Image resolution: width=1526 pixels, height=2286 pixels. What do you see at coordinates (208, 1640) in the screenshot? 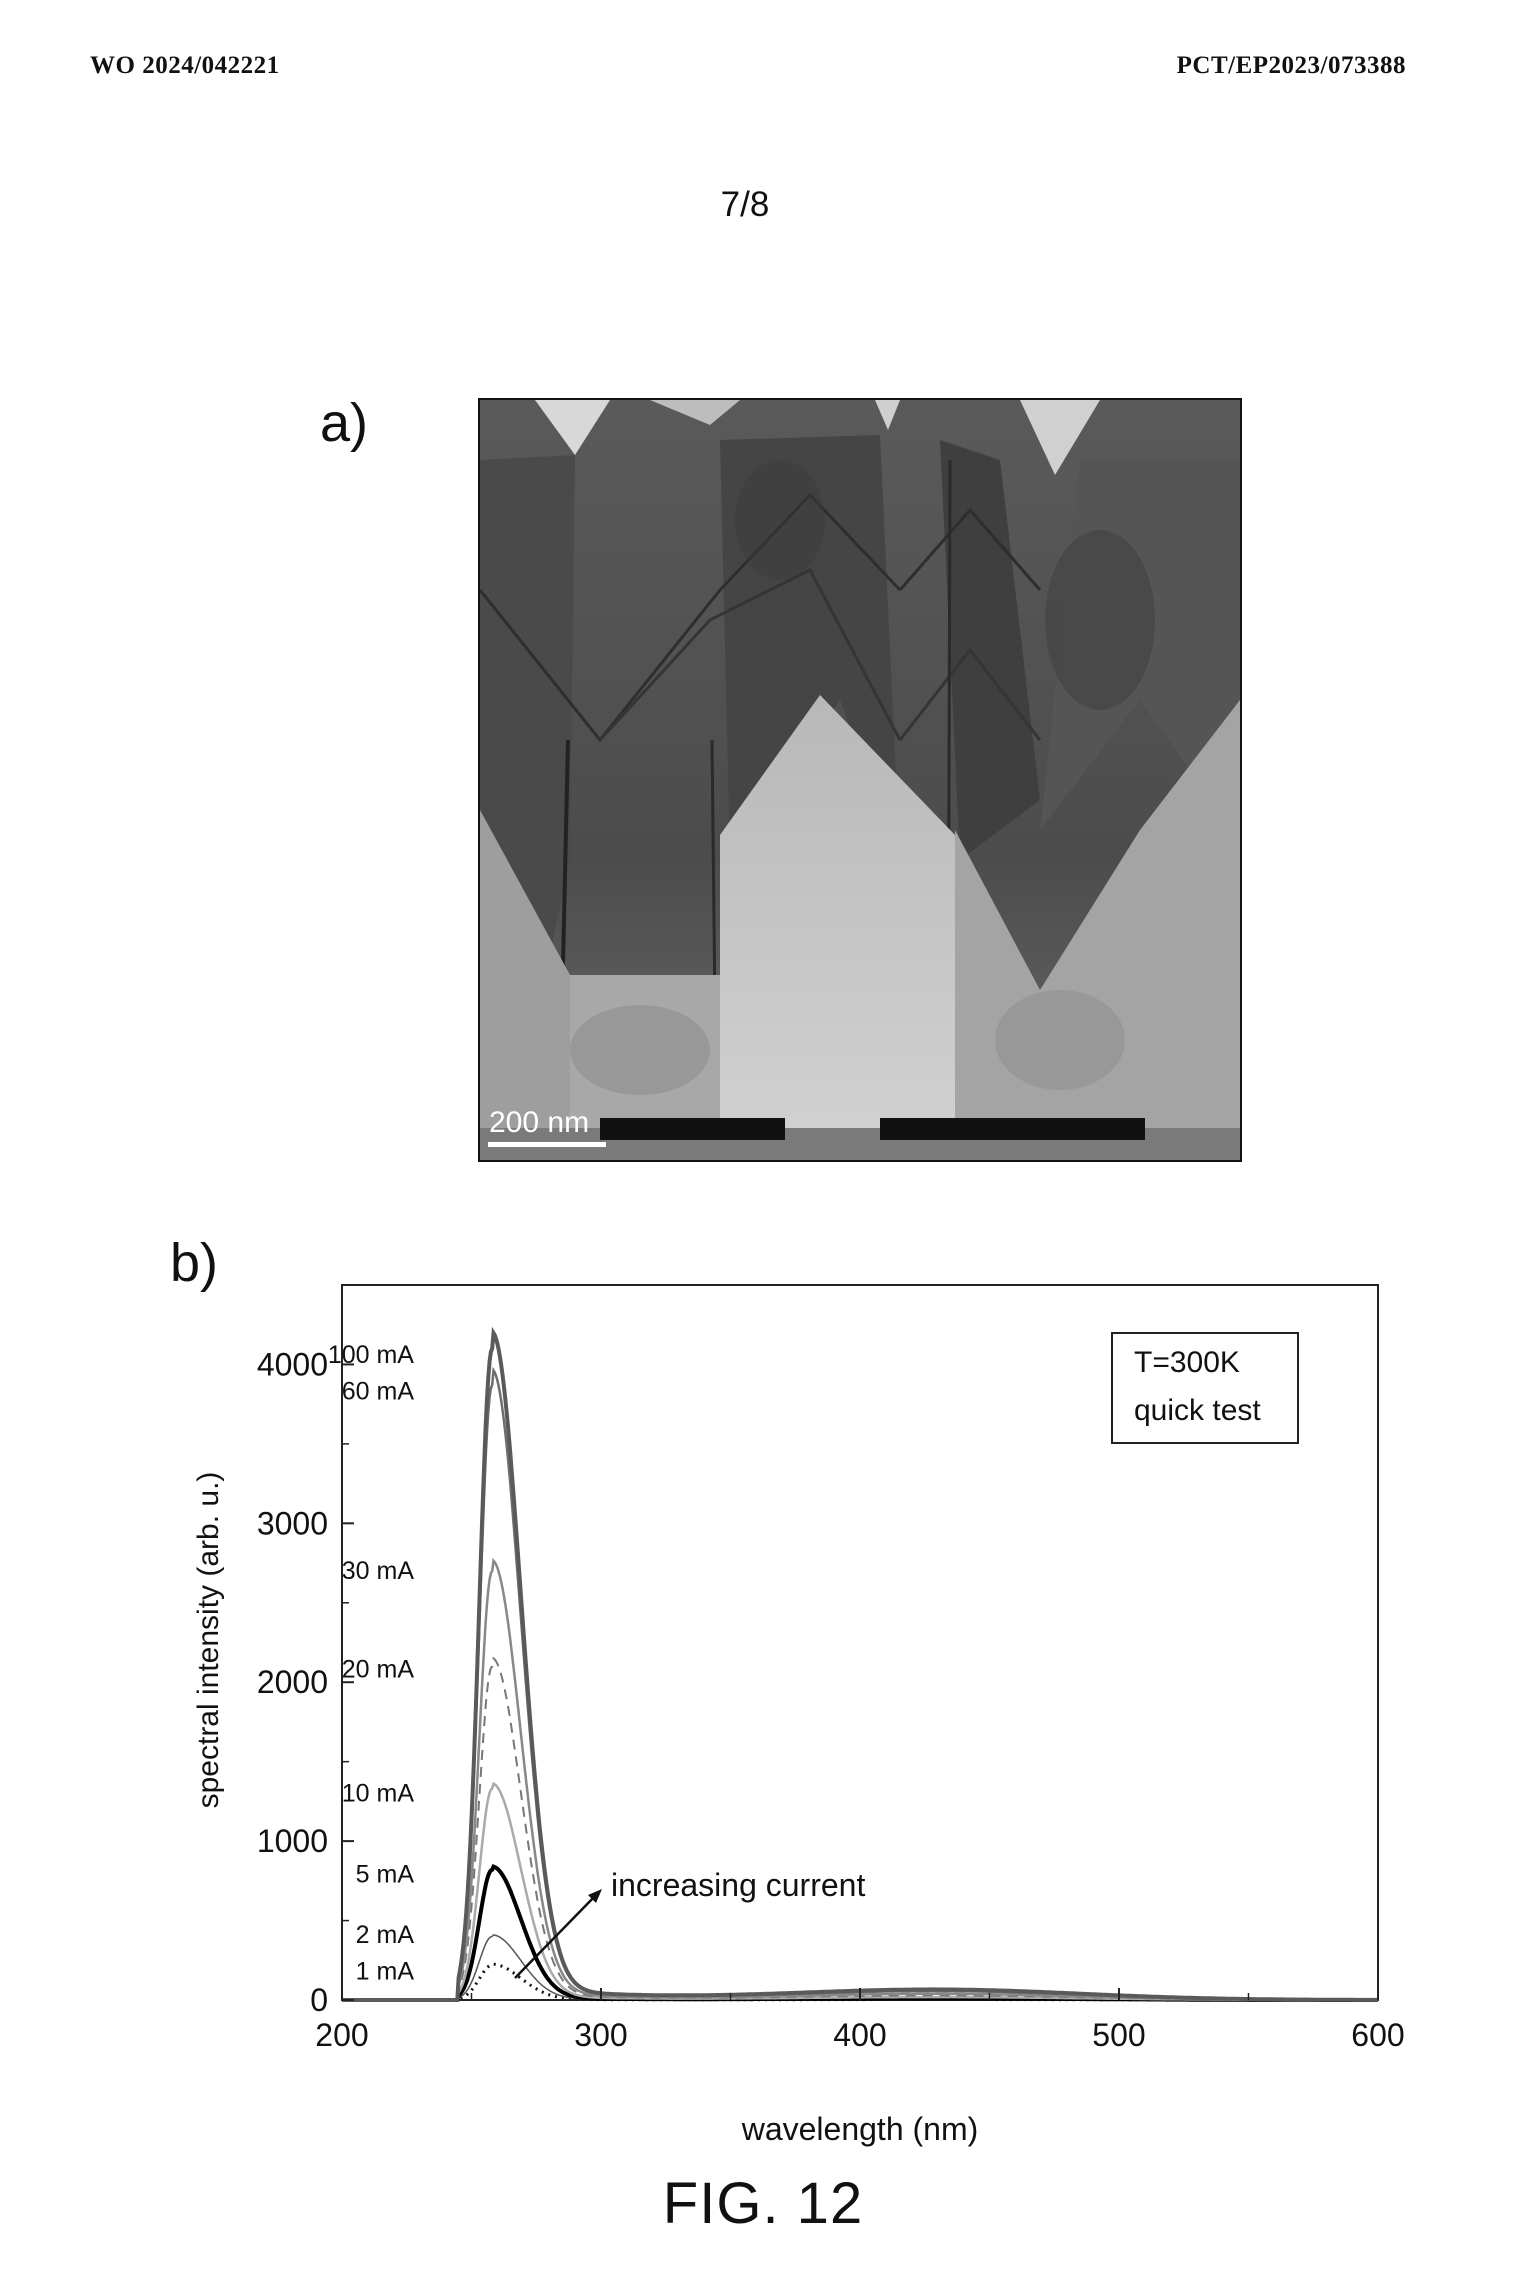
I see `y-axis-label: spectral intensity (arb. u.)` at bounding box center [208, 1640].